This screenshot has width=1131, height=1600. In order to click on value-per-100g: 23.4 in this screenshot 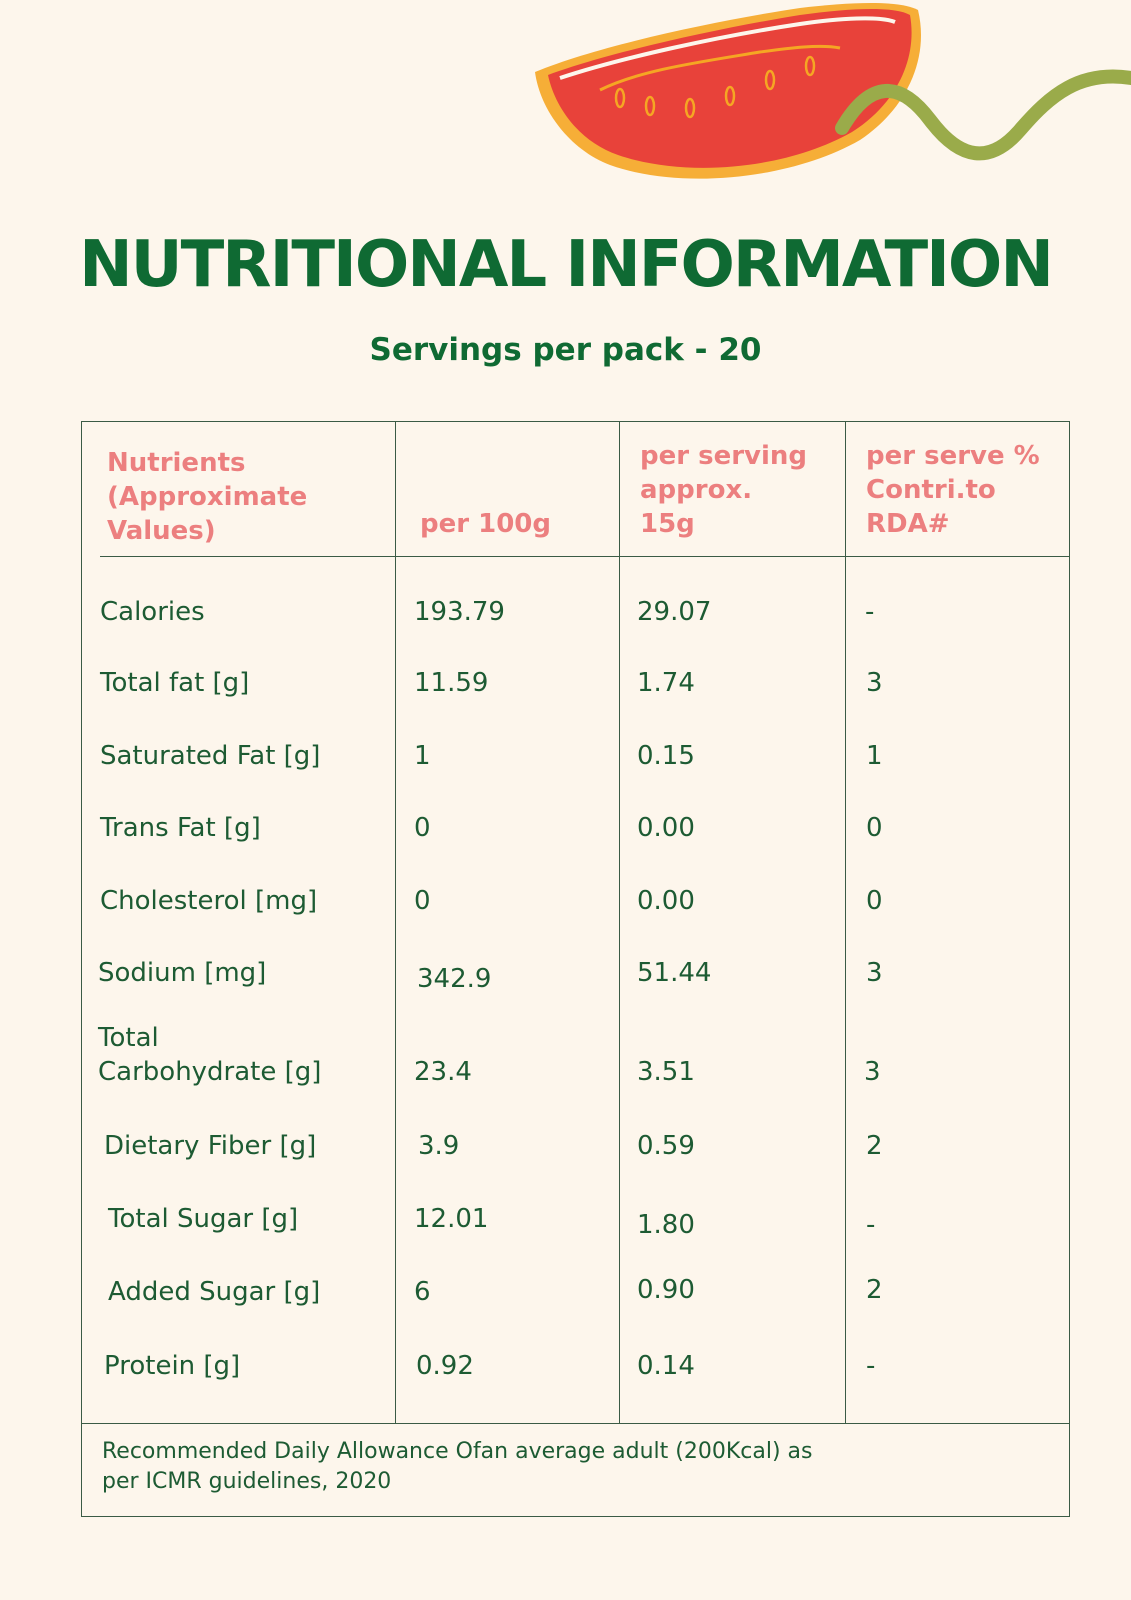, I will do `click(443, 1072)`.